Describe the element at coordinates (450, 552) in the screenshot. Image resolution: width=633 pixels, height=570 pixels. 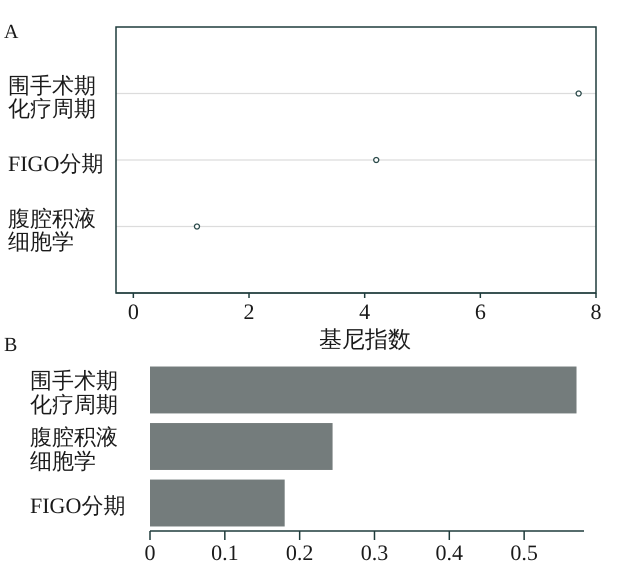
I see `x-tick-label: 0.4` at that location.